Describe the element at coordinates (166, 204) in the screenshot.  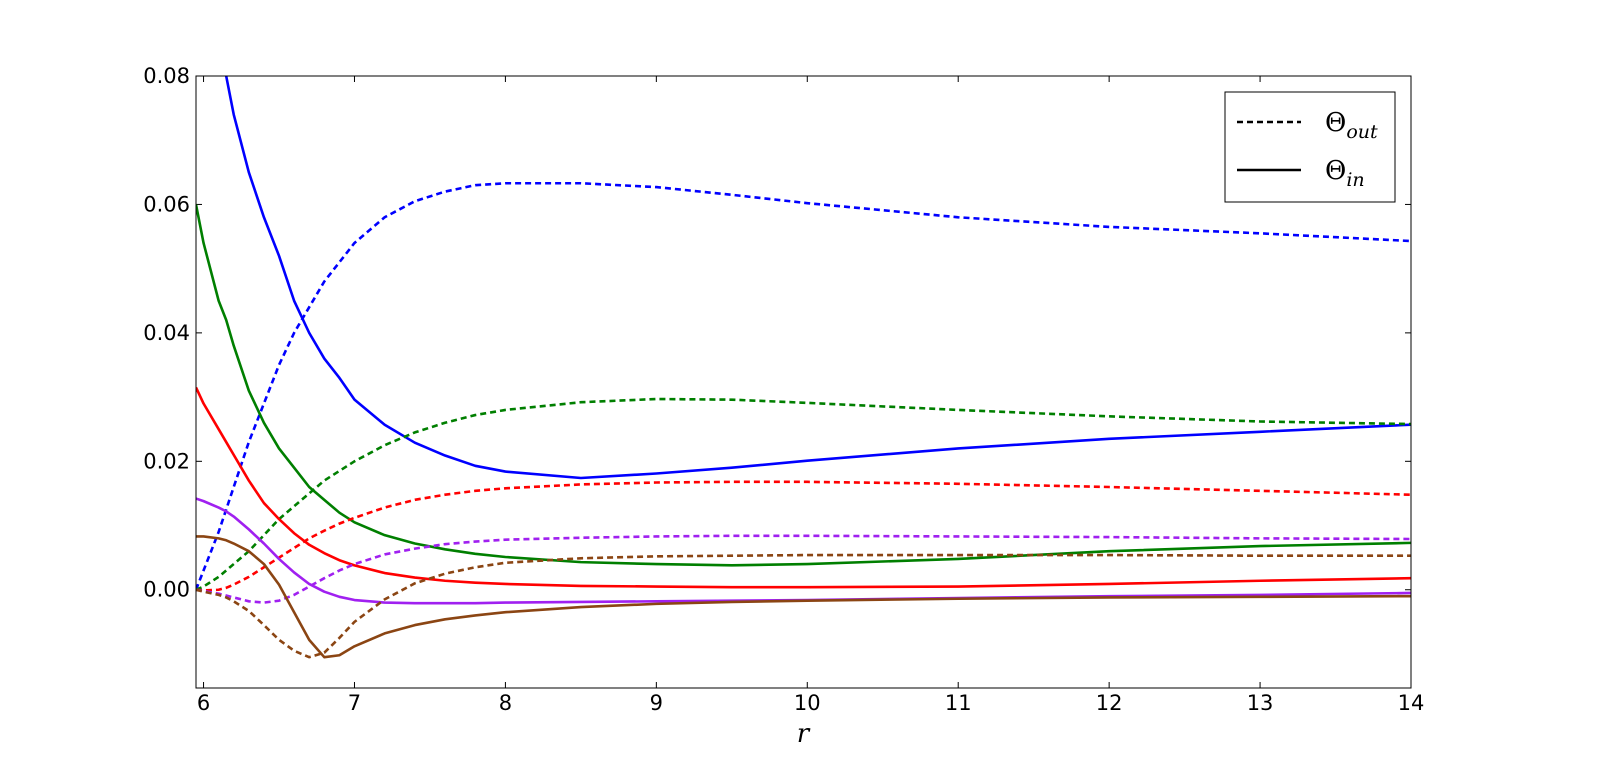
I see `y-tick-label: 0.06` at that location.